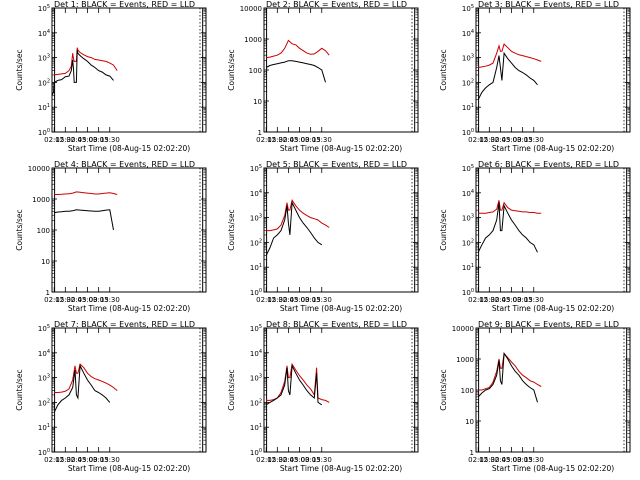 This screenshot has width=640, height=480. What do you see at coordinates (253, 40) in the screenshot?
I see `y-tick-label: 1000` at bounding box center [253, 40].